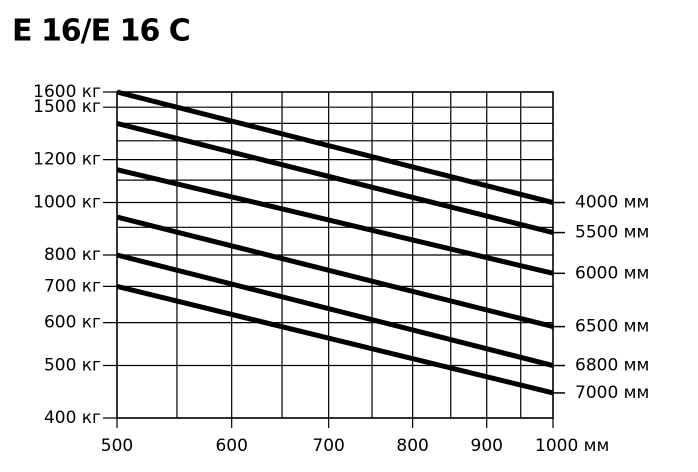 The height and width of the screenshot is (472, 698). Describe the element at coordinates (612, 366) in the screenshot. I see `series-label: 6800 мм` at that location.